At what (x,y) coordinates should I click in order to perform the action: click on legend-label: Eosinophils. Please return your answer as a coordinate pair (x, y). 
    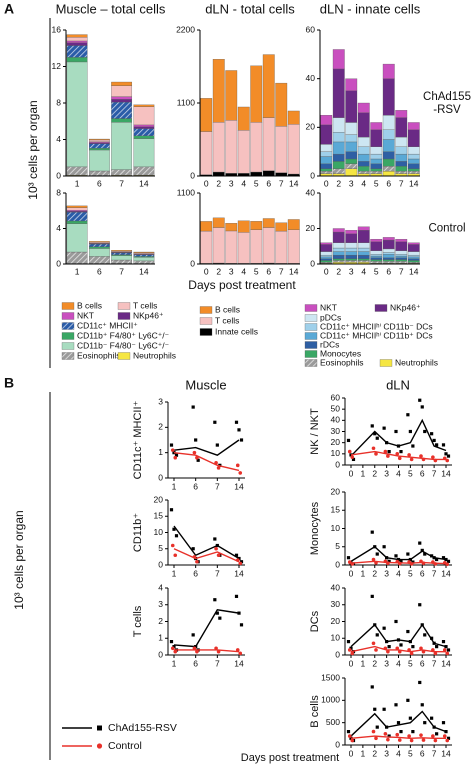
    Looking at the image, I should click on (341, 362).